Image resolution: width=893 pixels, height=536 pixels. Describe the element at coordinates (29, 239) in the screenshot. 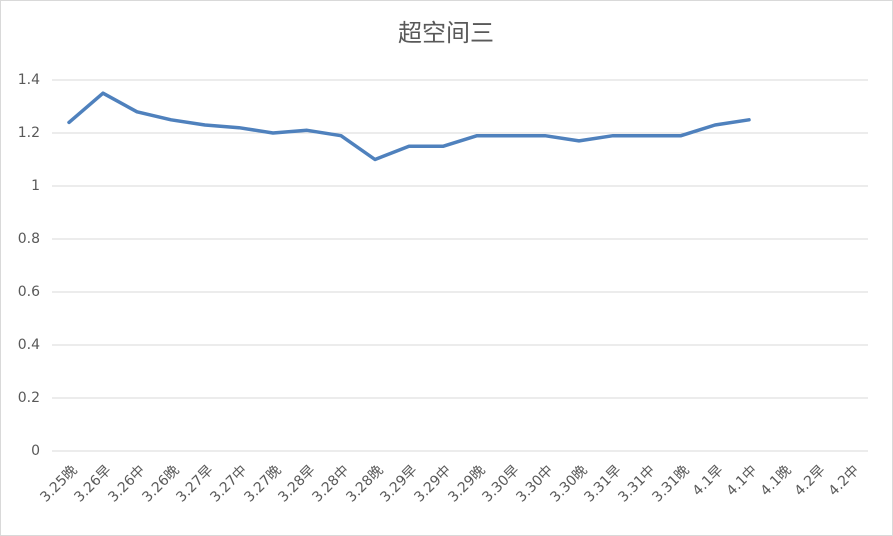

I see `y-tick-label: 0.8` at that location.